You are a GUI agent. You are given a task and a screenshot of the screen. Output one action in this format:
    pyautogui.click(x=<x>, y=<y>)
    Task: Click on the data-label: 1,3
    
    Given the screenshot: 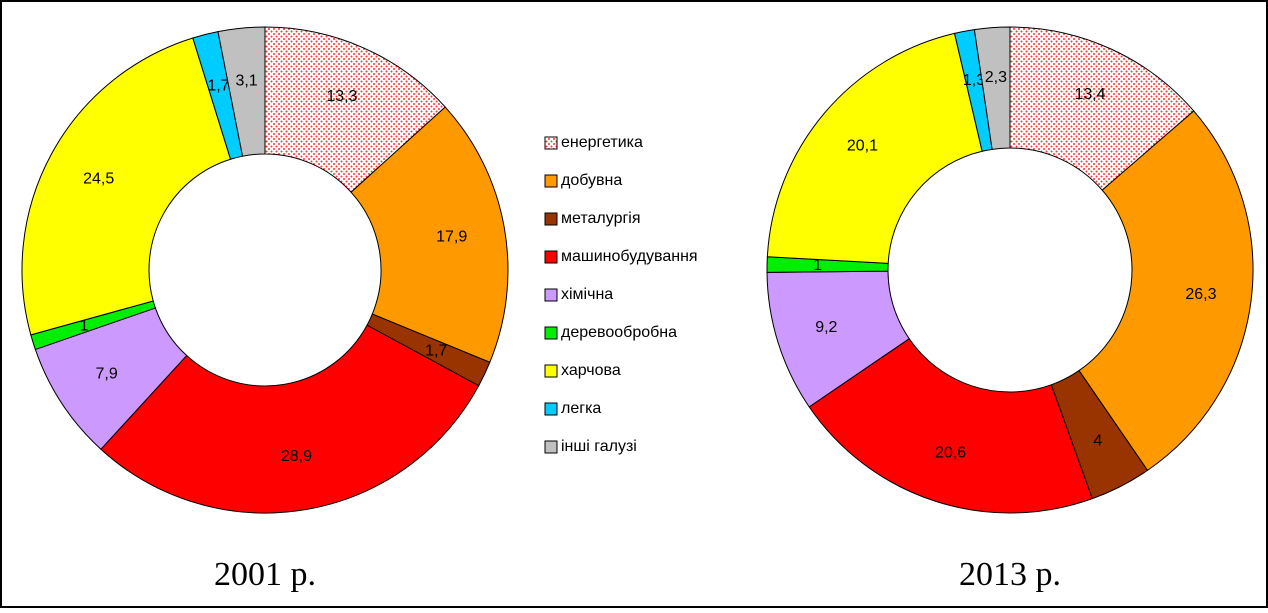 What is the action you would take?
    pyautogui.click(x=974, y=80)
    